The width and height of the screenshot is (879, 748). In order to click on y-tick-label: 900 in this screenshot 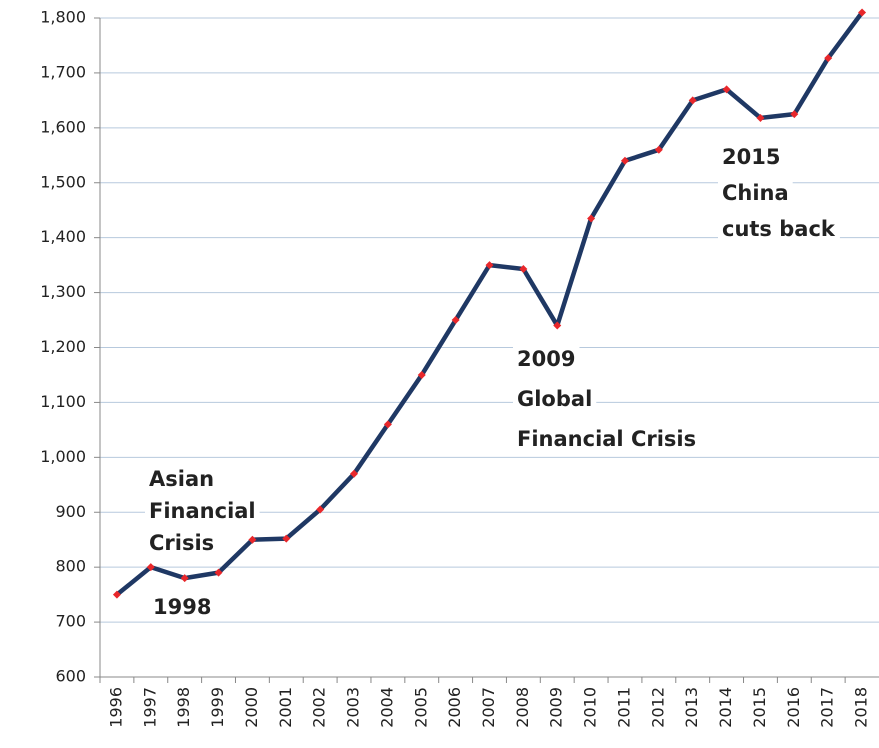, I will do `click(70, 511)`.